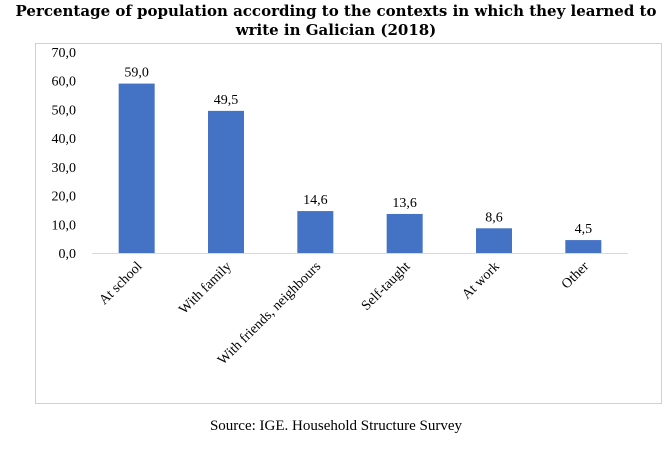 The height and width of the screenshot is (458, 672). What do you see at coordinates (494, 217) in the screenshot?
I see `data-label: 8,6` at bounding box center [494, 217].